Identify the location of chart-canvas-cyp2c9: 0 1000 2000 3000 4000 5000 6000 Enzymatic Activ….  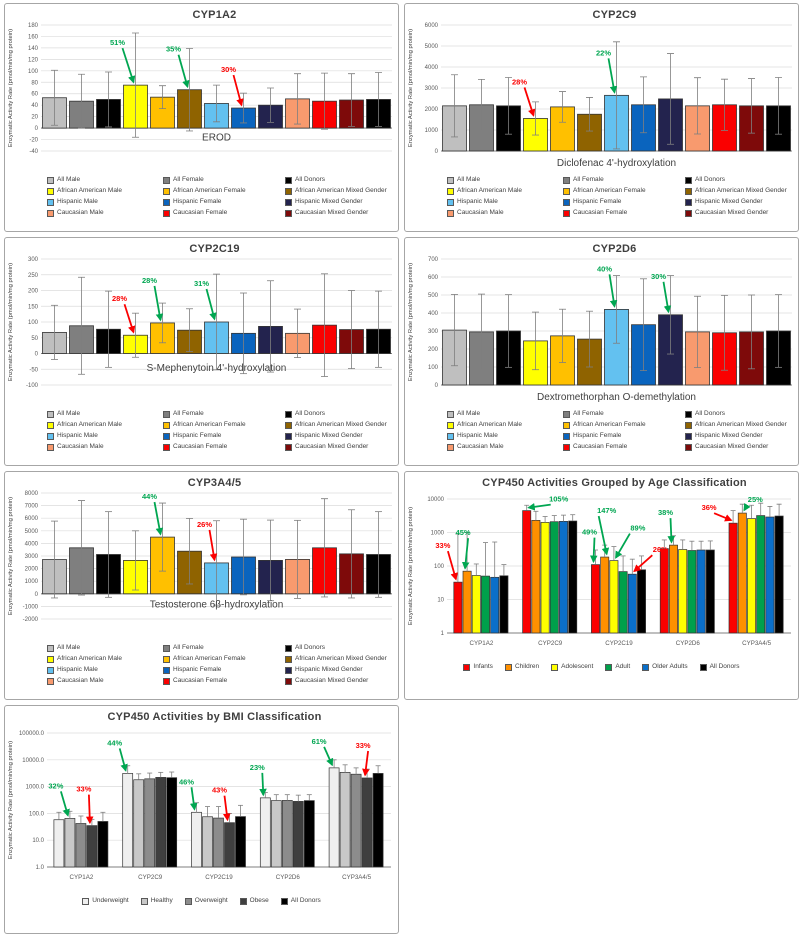
(600, 96).